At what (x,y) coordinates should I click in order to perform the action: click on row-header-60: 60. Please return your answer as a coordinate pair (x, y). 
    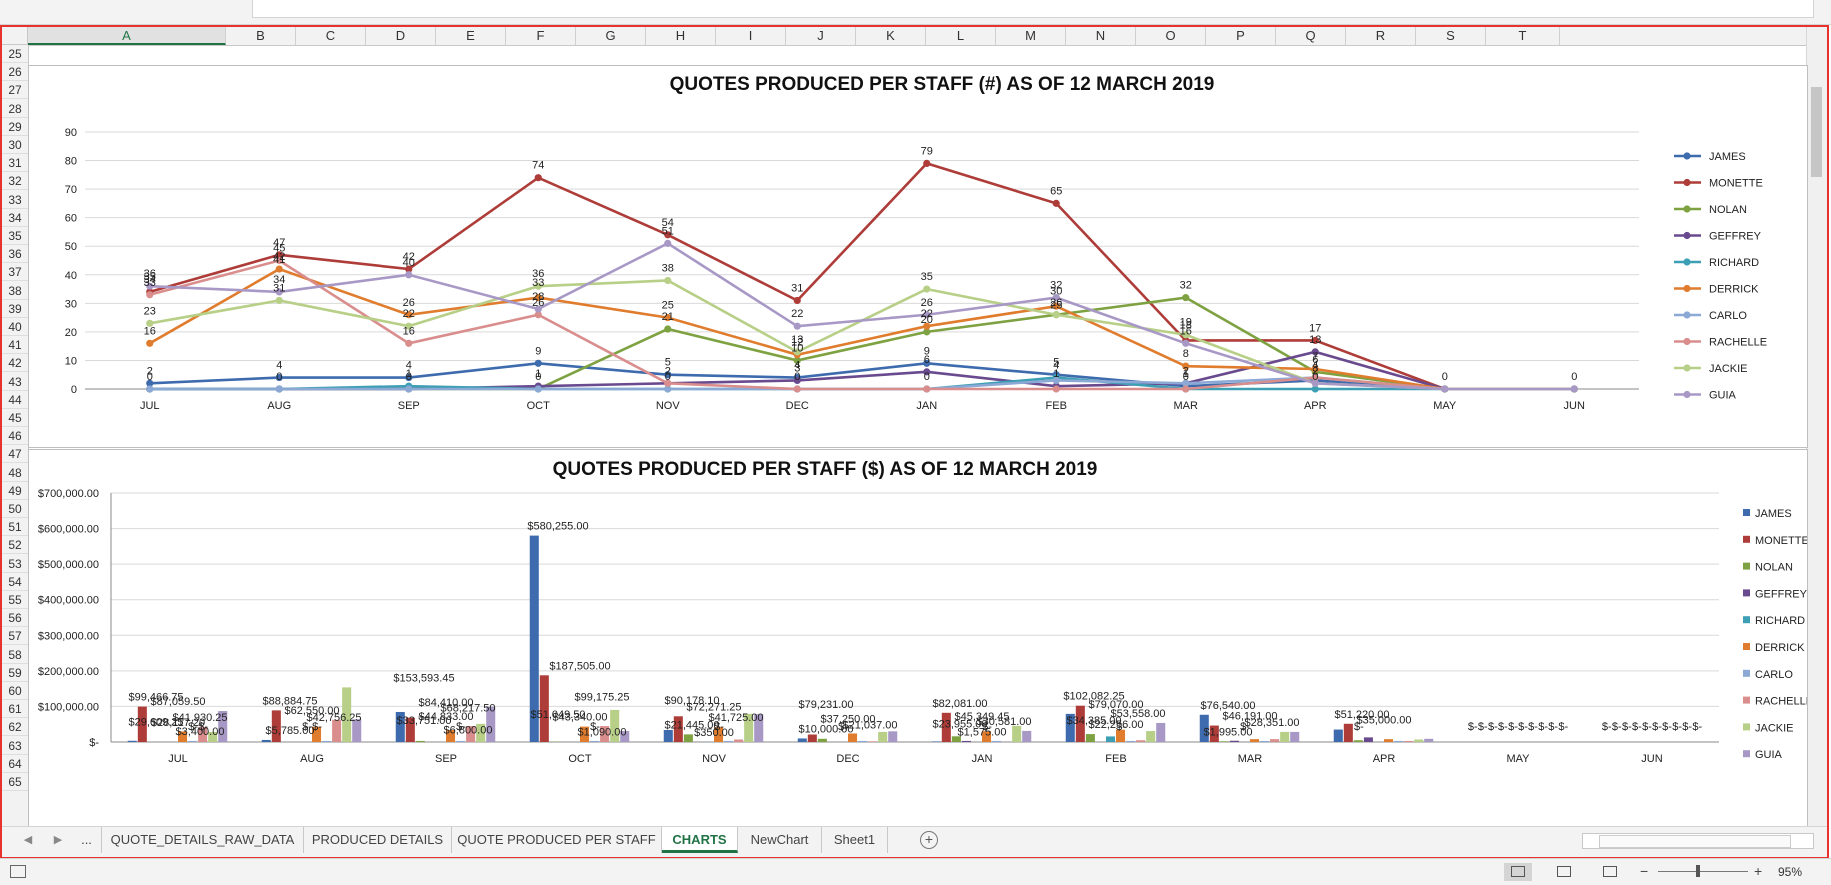
    Looking at the image, I should click on (15, 691).